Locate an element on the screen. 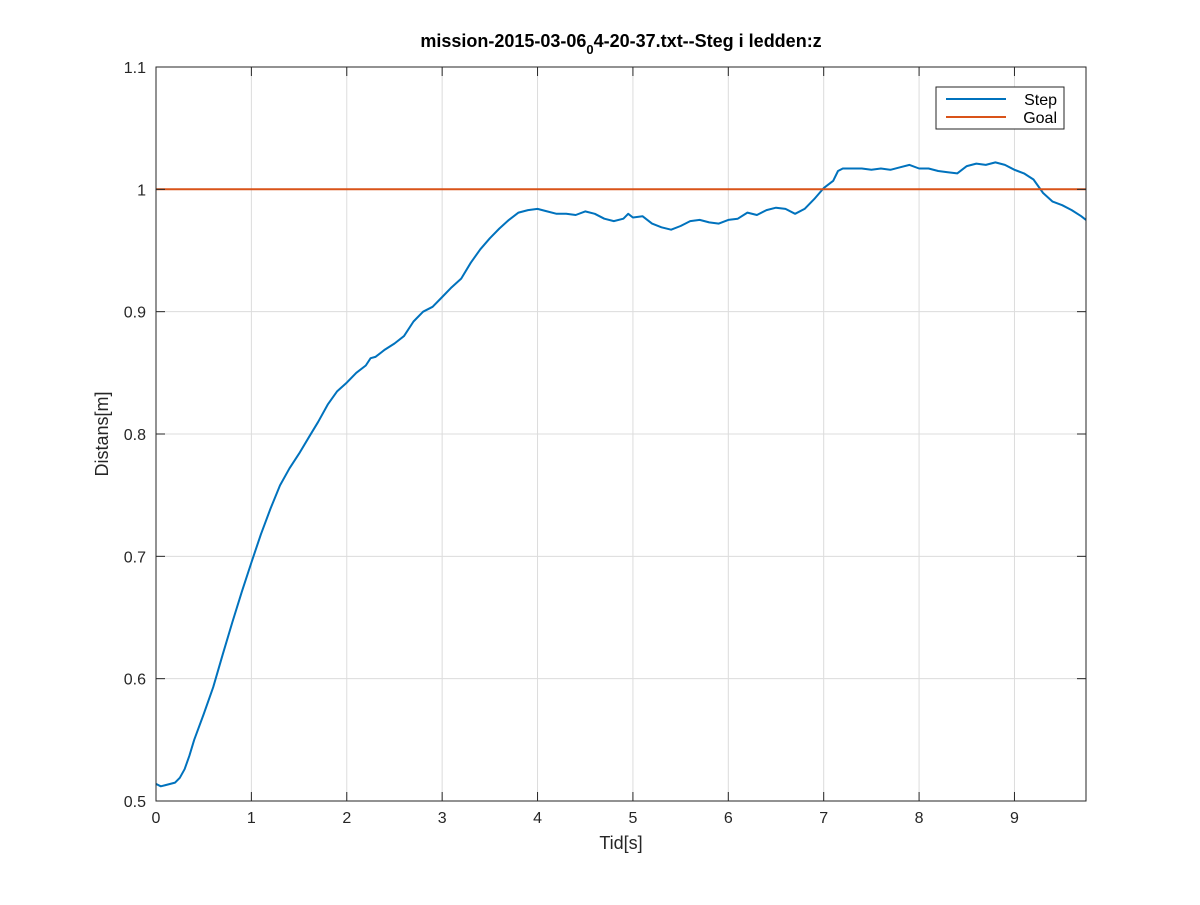 This screenshot has height=905, width=1200. legend: Step Goal is located at coordinates (1000, 108).